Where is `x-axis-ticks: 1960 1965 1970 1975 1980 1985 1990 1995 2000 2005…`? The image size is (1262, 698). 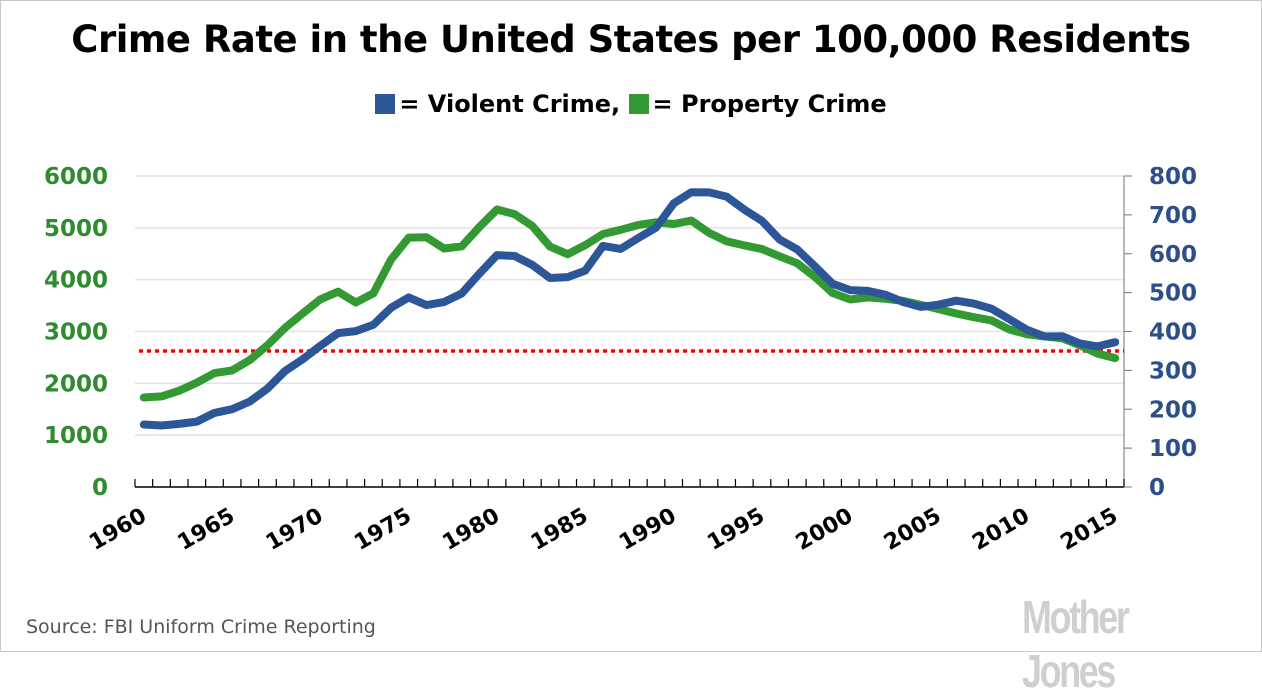
x-axis-ticks: 1960 1965 1970 1975 1980 1985 1990 1995 2000 2005… is located at coordinates (603, 530).